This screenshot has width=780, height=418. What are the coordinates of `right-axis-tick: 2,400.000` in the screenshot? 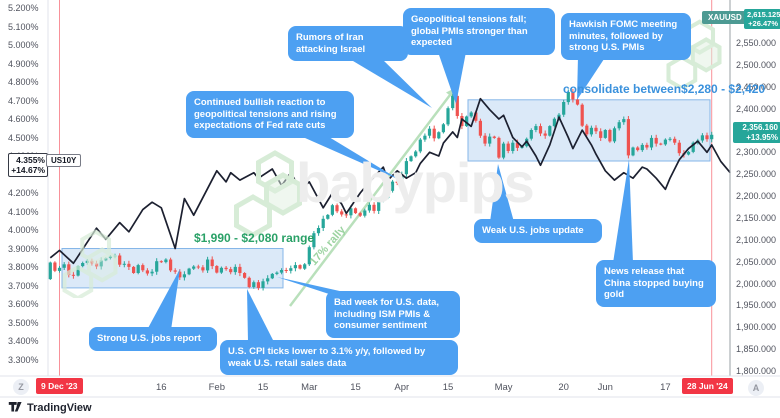 It's located at (756, 108).